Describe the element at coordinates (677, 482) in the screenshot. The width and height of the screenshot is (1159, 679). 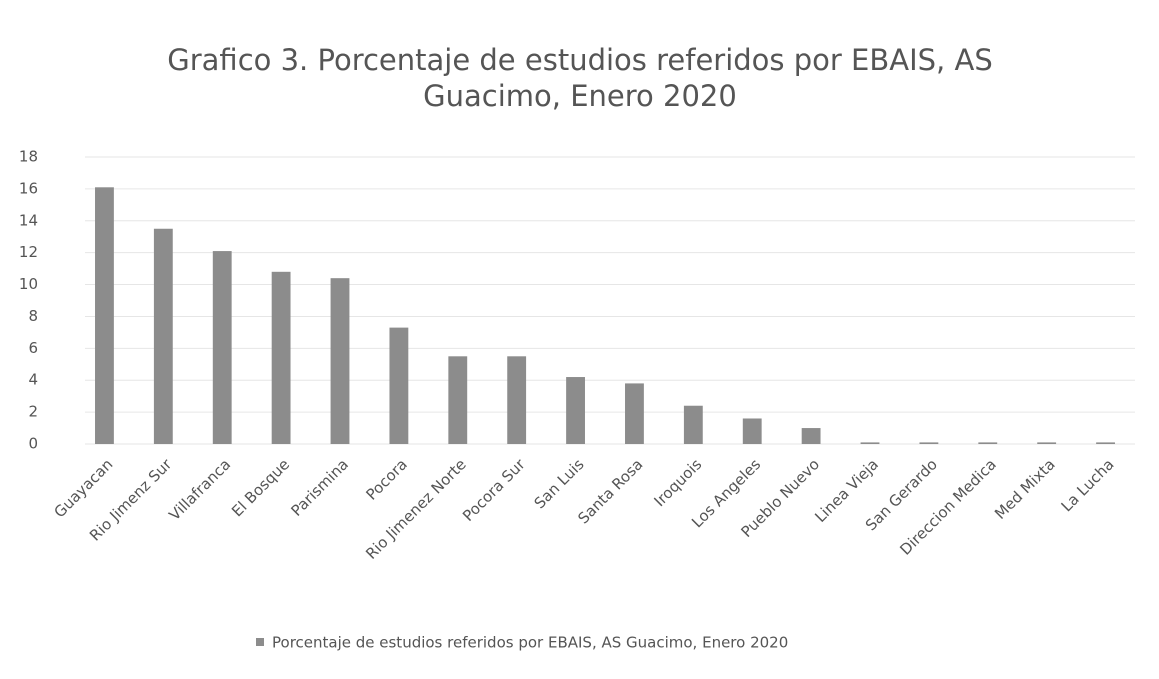
I see `x-tick-label: Iroquois` at that location.